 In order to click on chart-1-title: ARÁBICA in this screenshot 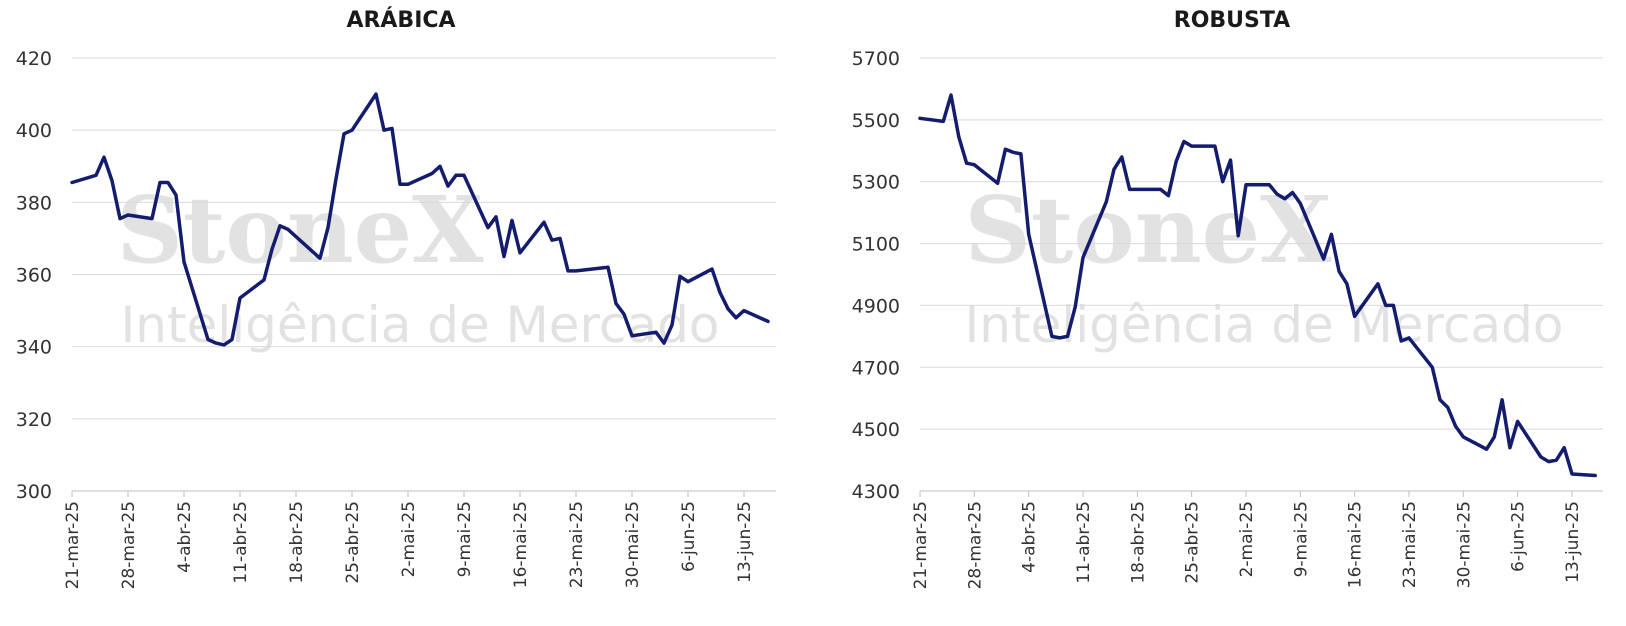, I will do `click(400, 20)`.